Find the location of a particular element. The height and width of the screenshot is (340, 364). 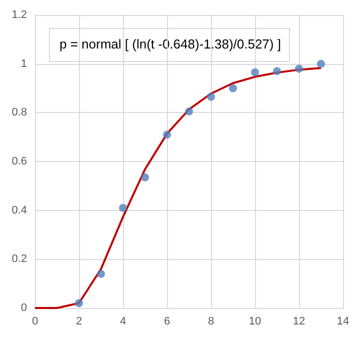

y-tick-label: 1 is located at coordinates (23, 64).